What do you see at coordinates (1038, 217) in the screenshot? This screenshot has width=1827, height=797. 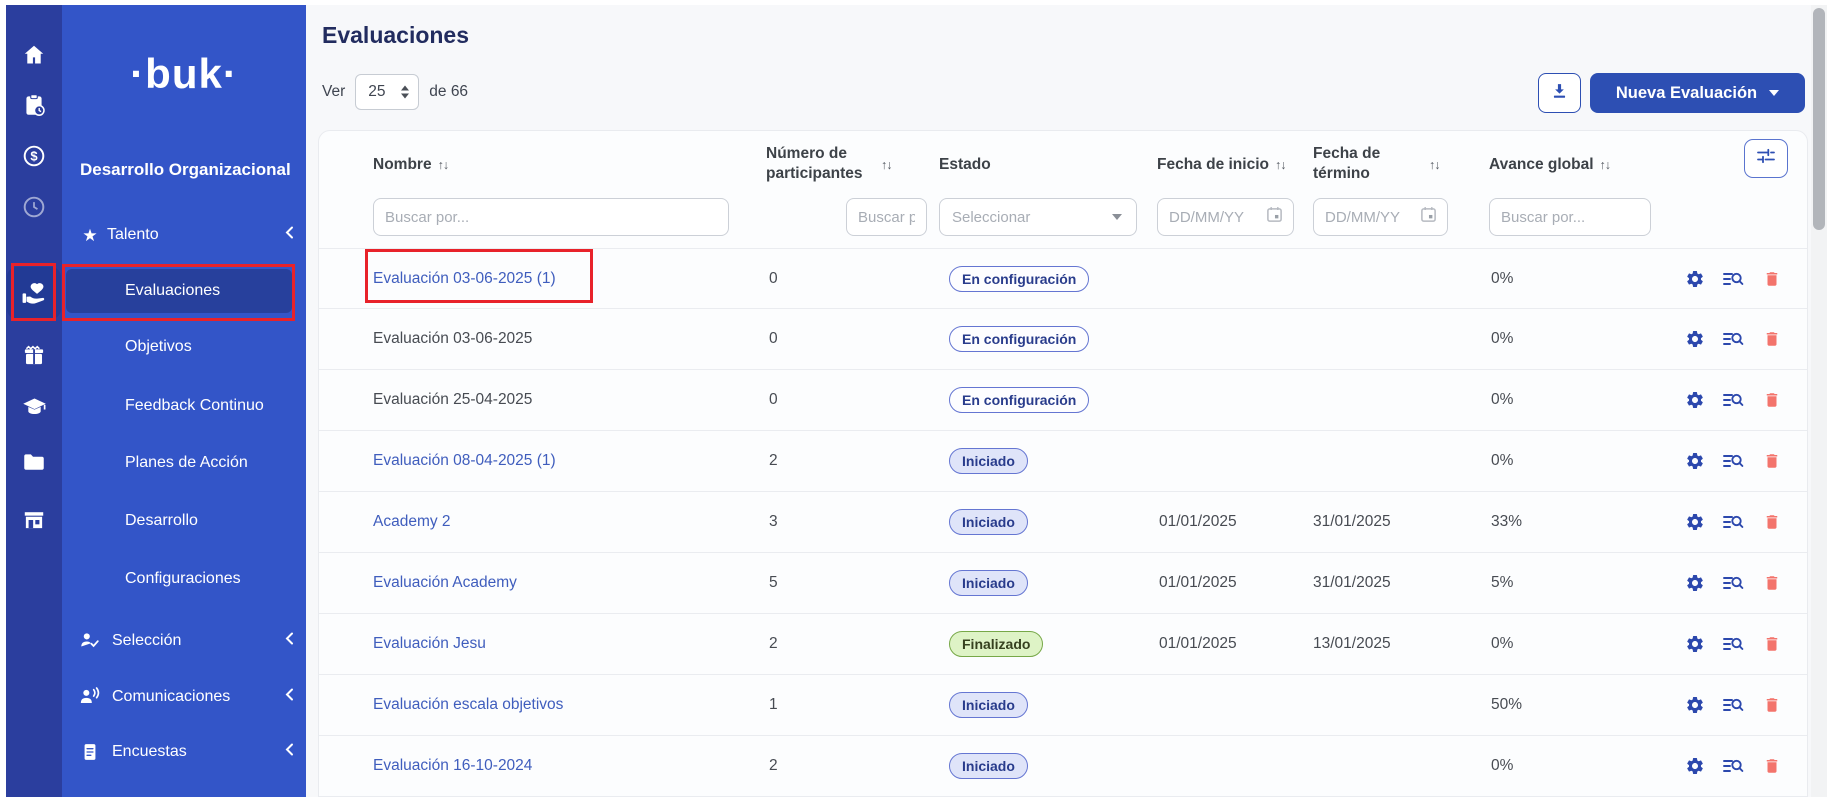 I see `filter-status-select: Seleccionar` at bounding box center [1038, 217].